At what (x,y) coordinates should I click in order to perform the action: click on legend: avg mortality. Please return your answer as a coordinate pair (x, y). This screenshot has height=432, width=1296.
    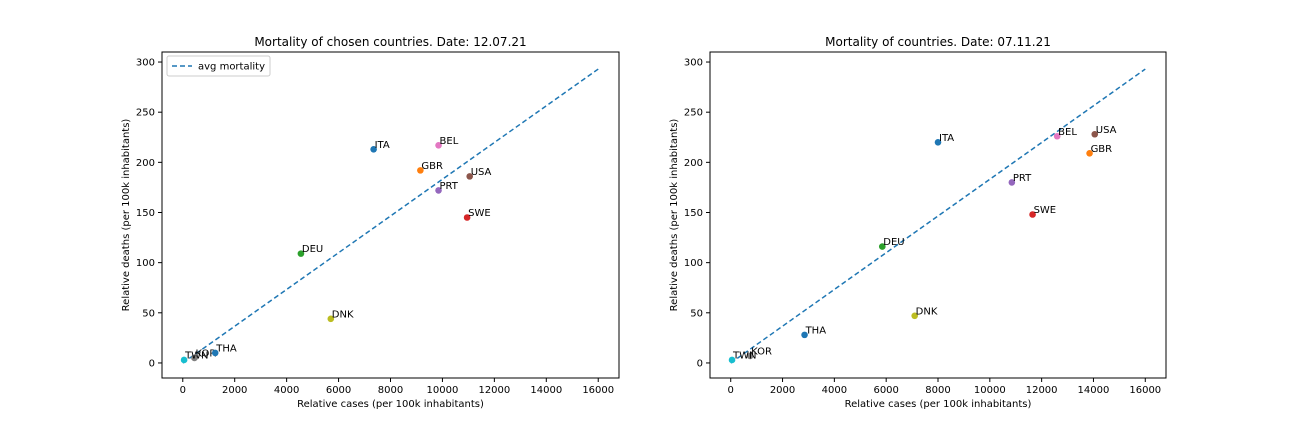
    Looking at the image, I should click on (218, 66).